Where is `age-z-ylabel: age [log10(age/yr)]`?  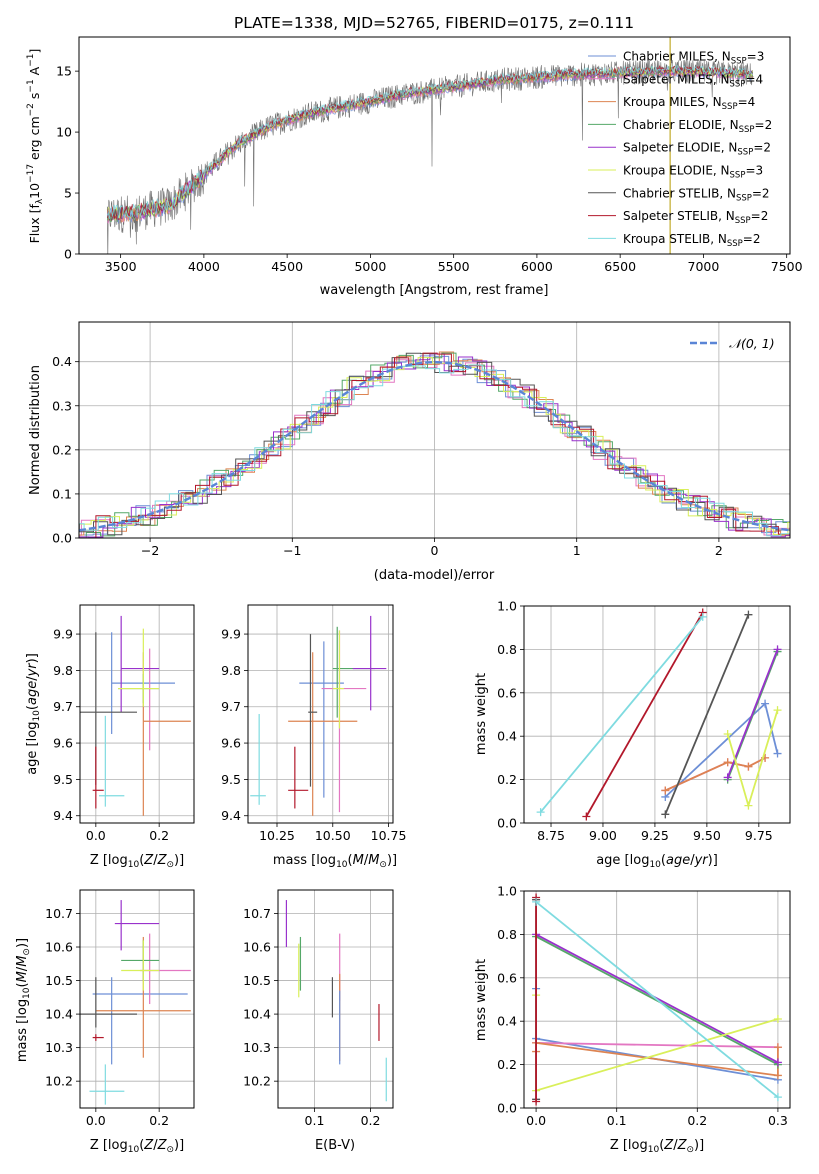
age-z-ylabel: age [log10(age/yr)] is located at coordinates (33, 714).